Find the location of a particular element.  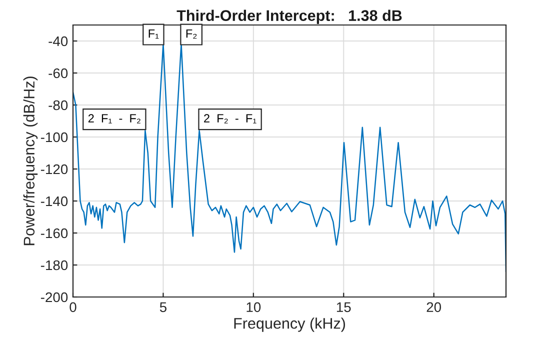

x-tick-label: 10 is located at coordinates (253, 307).